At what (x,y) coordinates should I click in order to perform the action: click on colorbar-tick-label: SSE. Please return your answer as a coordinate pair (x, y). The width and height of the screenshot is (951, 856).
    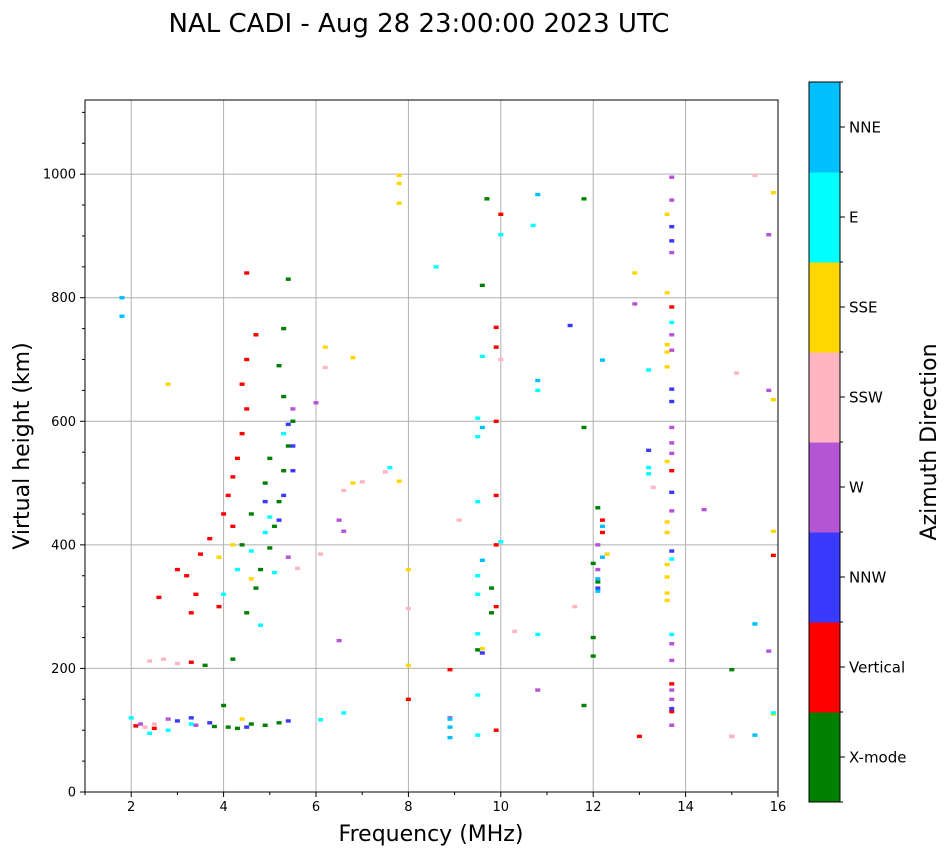
    Looking at the image, I should click on (863, 308).